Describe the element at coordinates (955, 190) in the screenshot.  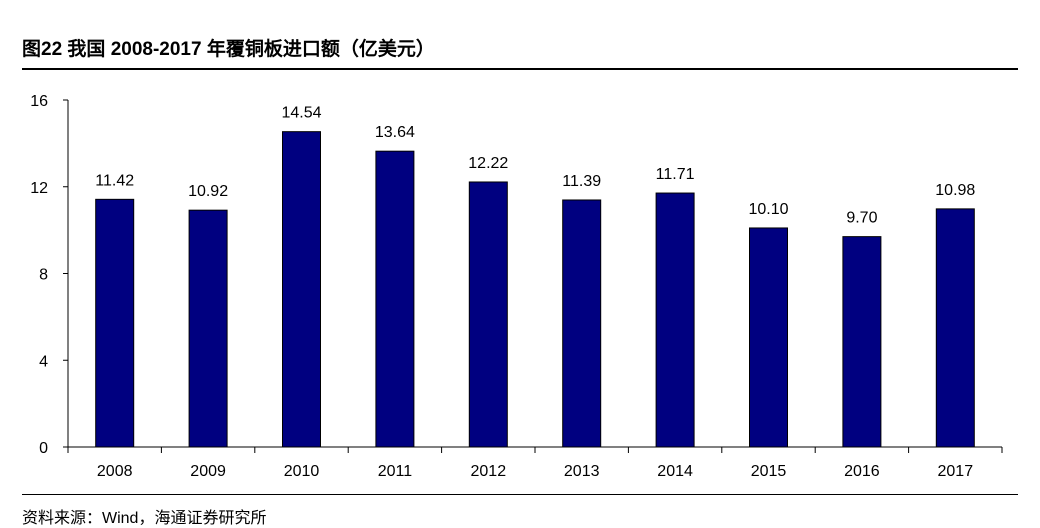
I see `data-label: 10.98` at that location.